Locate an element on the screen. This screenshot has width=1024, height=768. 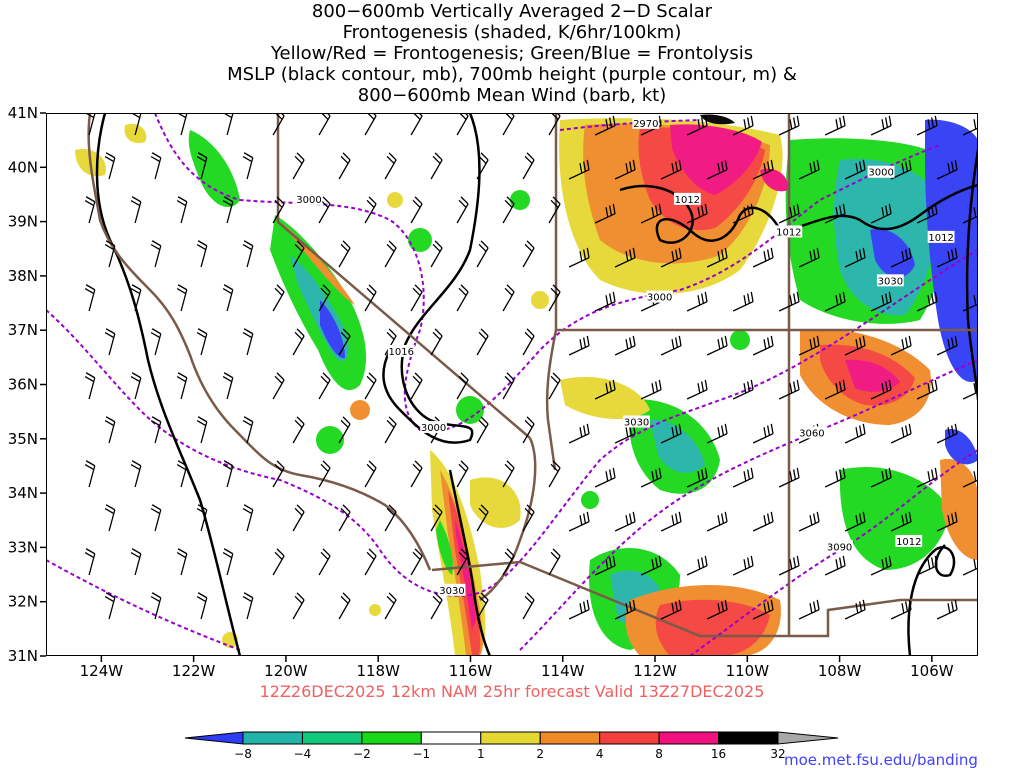
source-url: moe.met.fsu.edu/banding is located at coordinates (881, 759).